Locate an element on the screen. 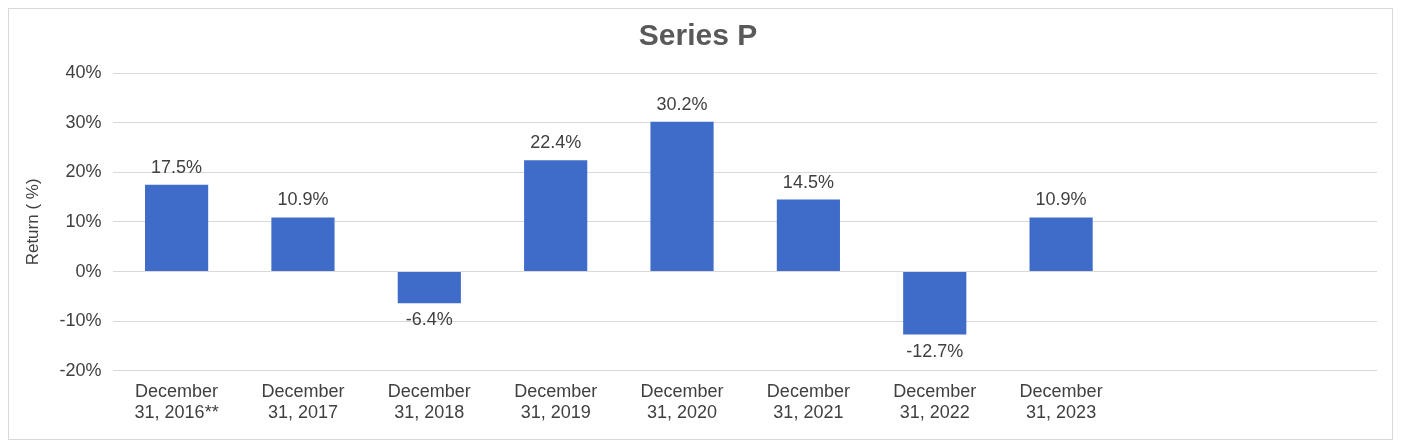 Image resolution: width=1401 pixels, height=448 pixels. y-axis-title: Return ( %) is located at coordinates (32, 222).